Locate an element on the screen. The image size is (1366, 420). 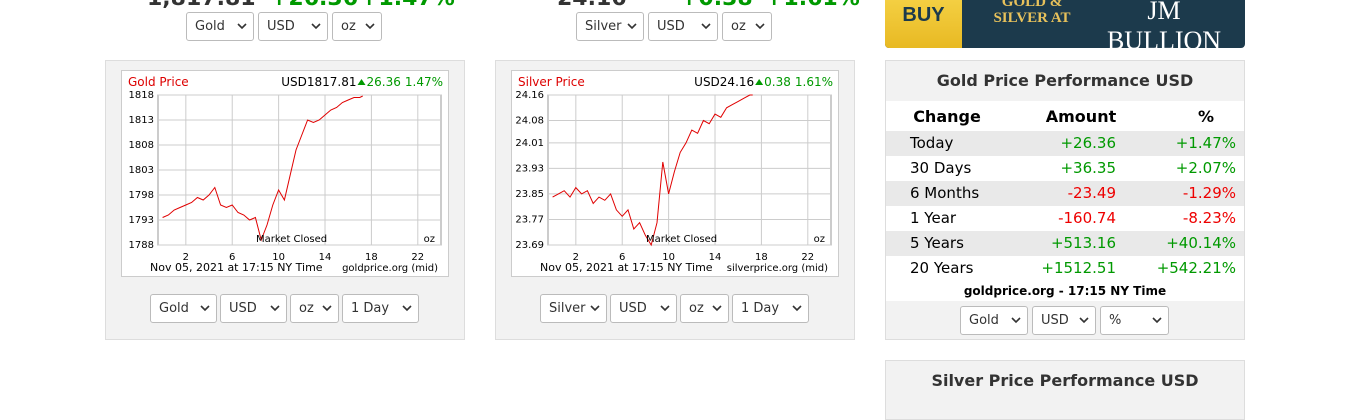
y-tick-label: 24.16 is located at coordinates (529, 95).